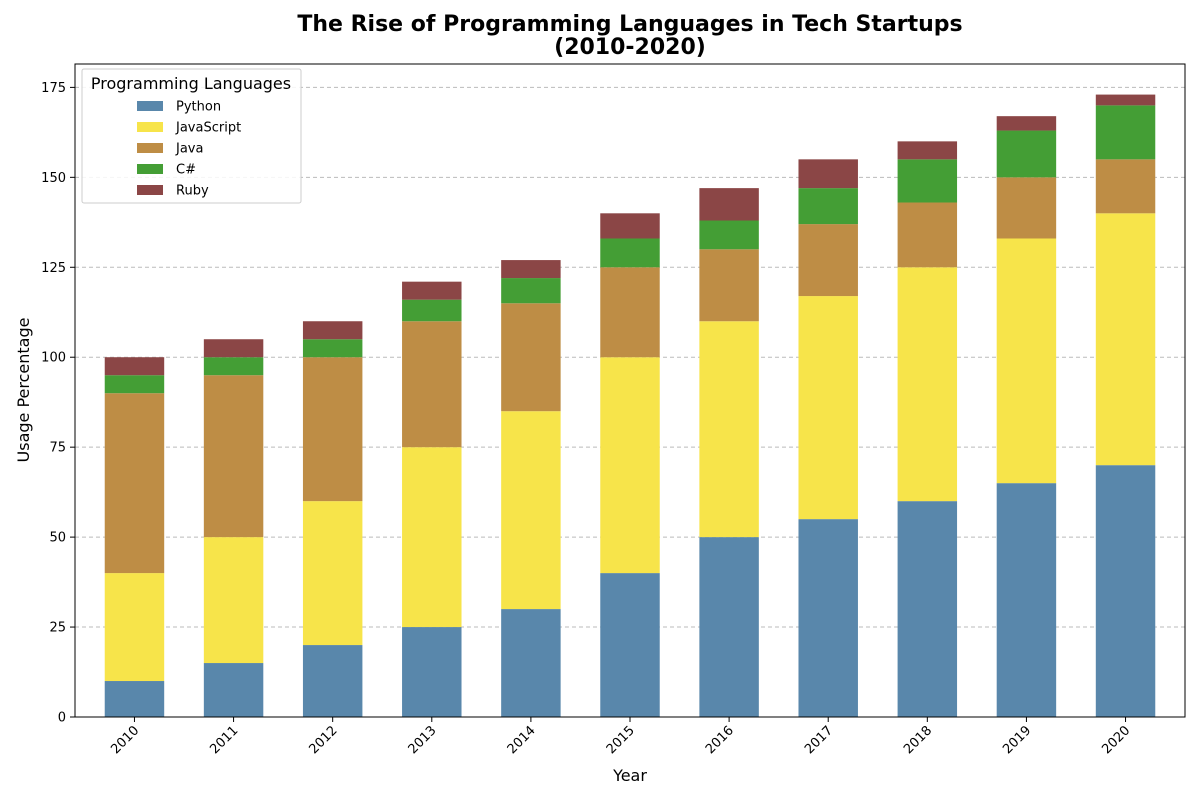 Image resolution: width=1200 pixels, height=800 pixels. What do you see at coordinates (1125, 339) in the screenshot?
I see `bar-javascript-2020` at bounding box center [1125, 339].